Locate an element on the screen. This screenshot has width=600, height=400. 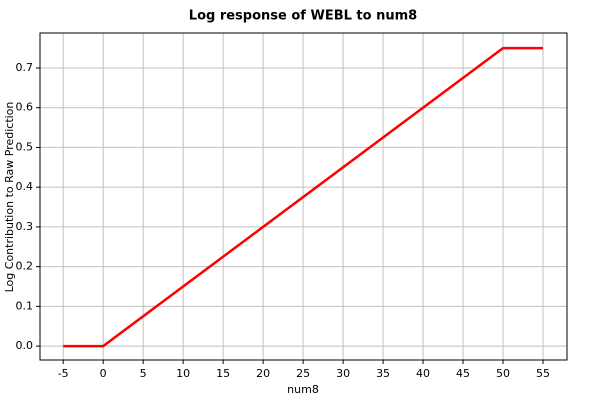
x-tick-label: 55 is located at coordinates (543, 373).